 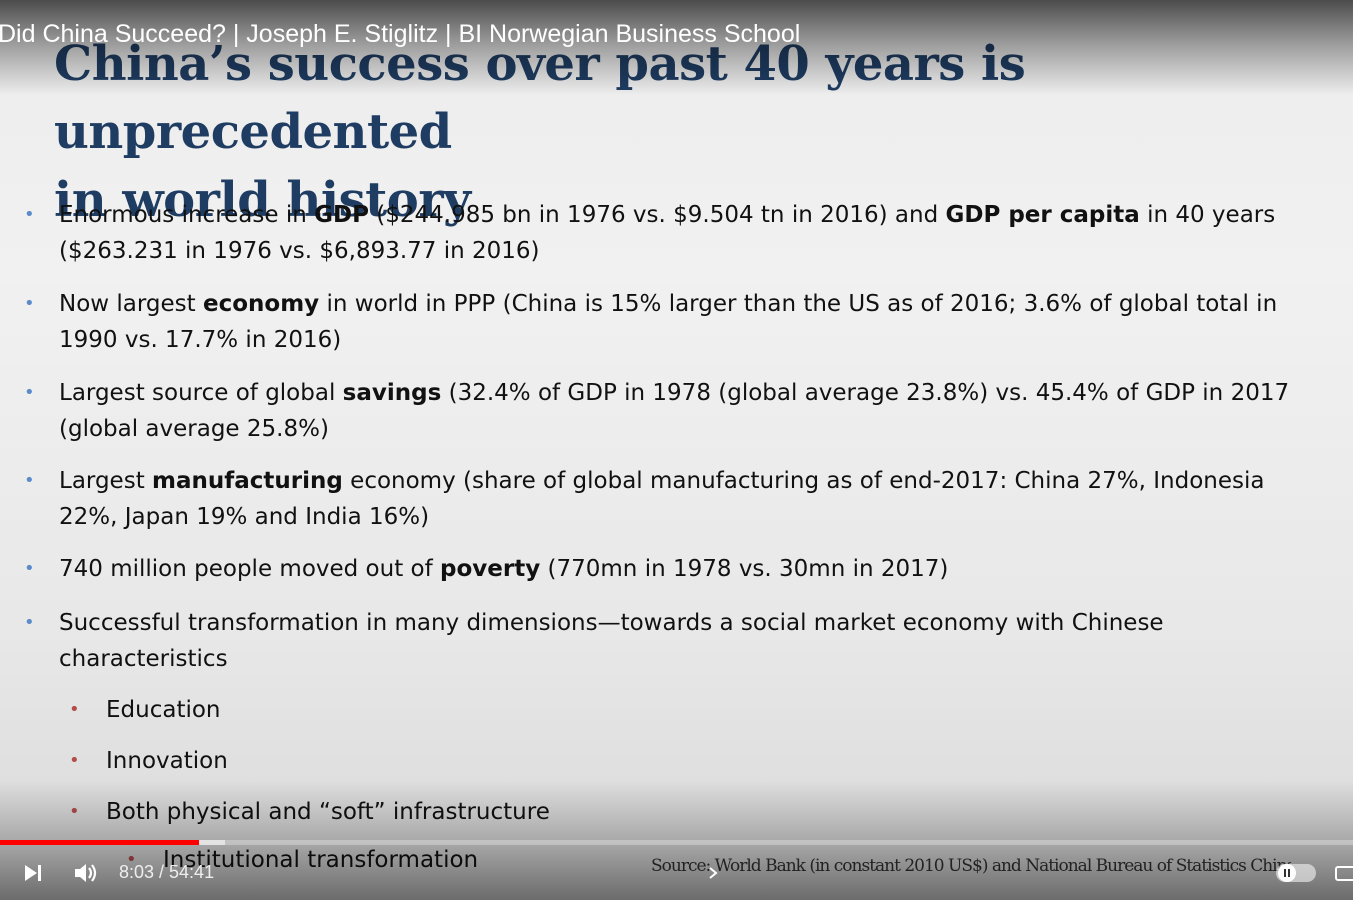 I want to click on bullet-text: 740 million people moved out of, so click(x=250, y=569).